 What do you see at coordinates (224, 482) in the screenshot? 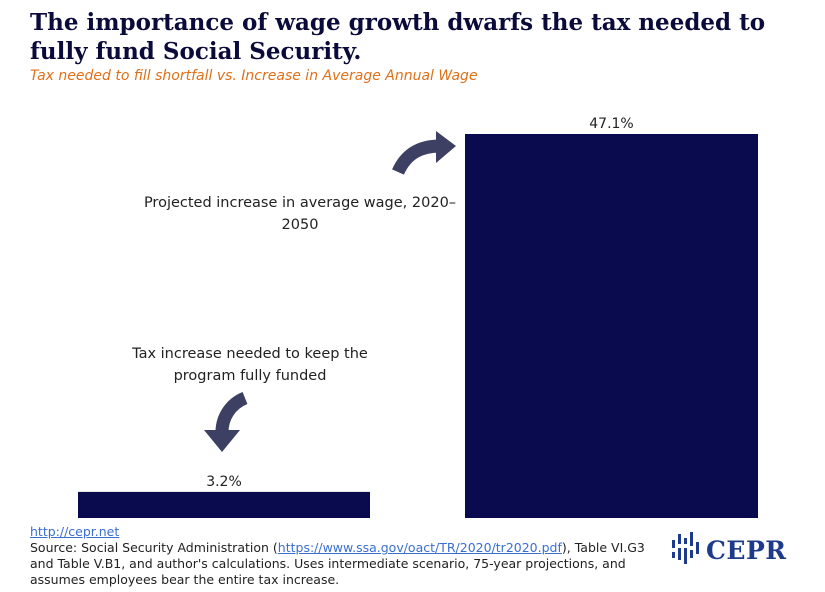
I see `bar-value-label-0: 3.2%` at bounding box center [224, 482].